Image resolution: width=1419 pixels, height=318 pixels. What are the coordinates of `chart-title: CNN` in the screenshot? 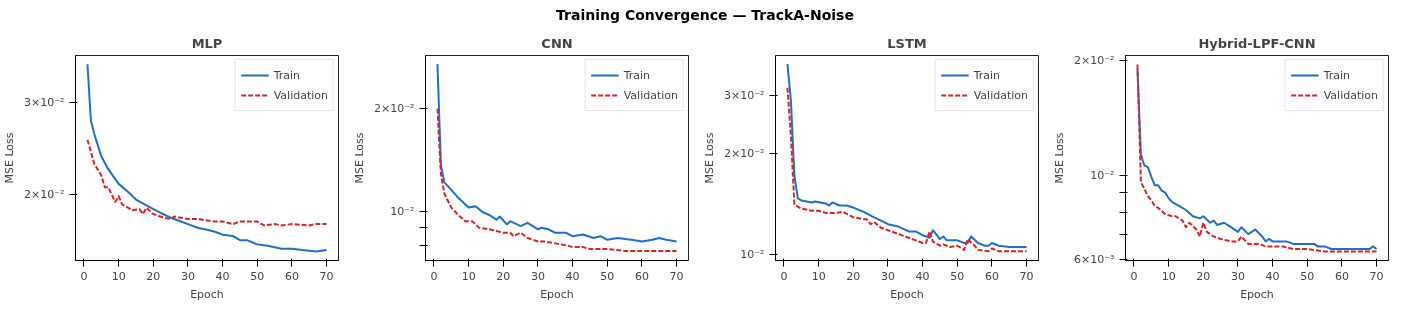 It's located at (557, 43).